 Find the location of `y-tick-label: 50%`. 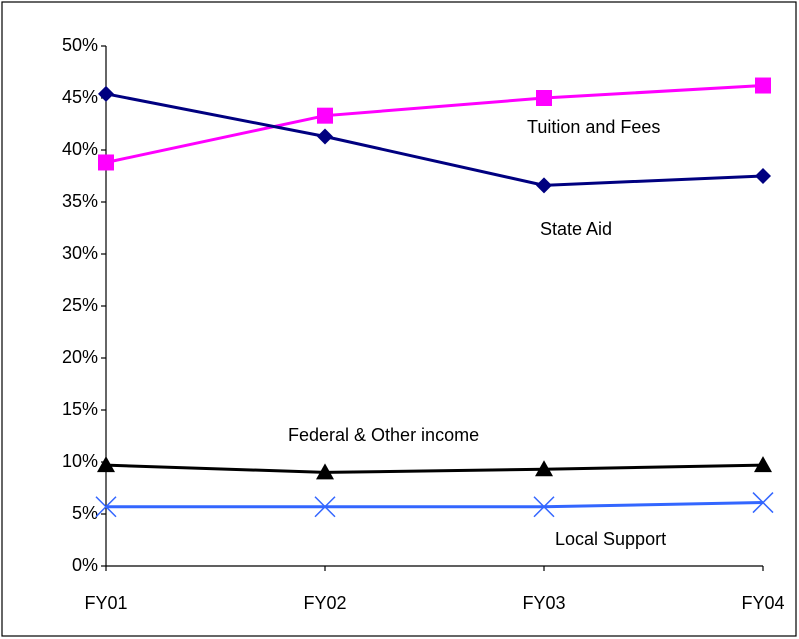

y-tick-label: 50% is located at coordinates (80, 45).